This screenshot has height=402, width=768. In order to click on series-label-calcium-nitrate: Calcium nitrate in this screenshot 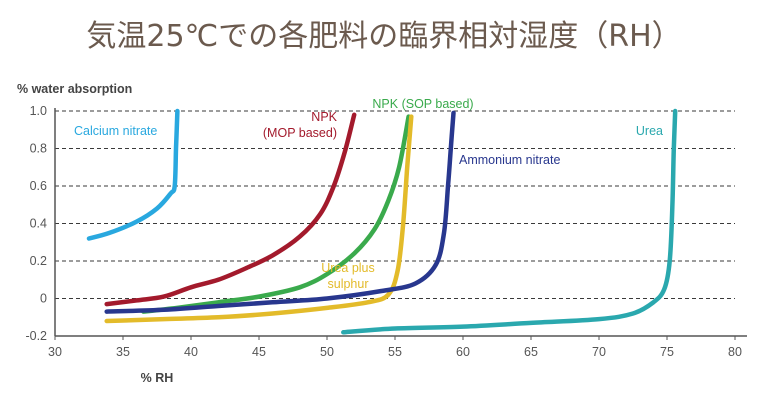, I will do `click(115, 131)`.